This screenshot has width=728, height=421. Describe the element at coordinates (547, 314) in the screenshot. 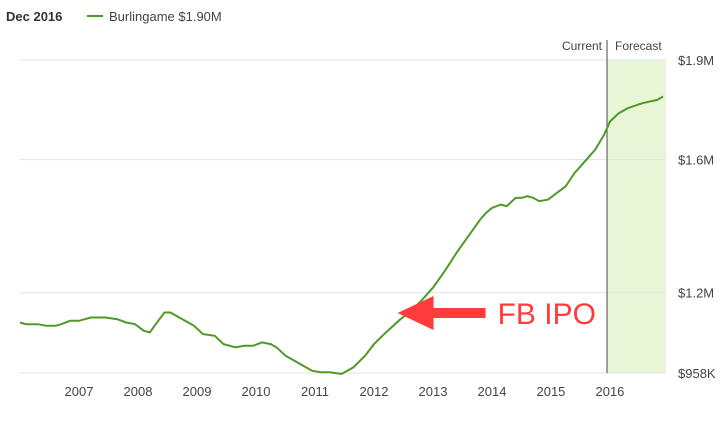

I see `annotation-text: FB IPO` at that location.